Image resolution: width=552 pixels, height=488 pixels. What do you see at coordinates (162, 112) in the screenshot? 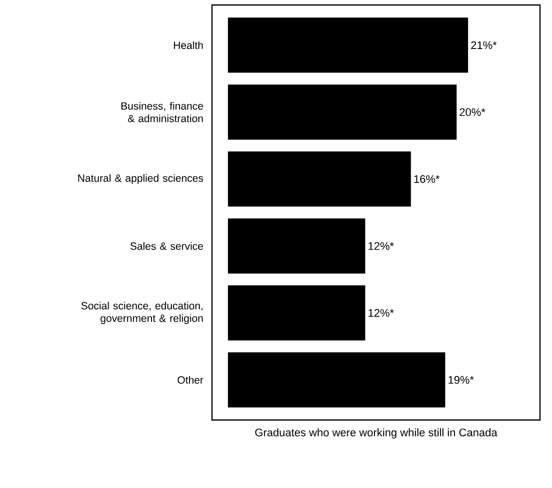
I see `y-tick-label: Business, finance & administration` at bounding box center [162, 112].